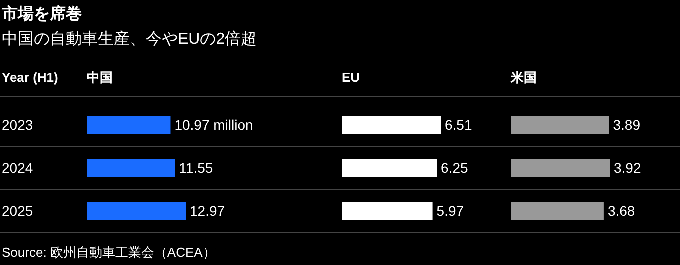  I want to click on text: EU, so click(351, 77).